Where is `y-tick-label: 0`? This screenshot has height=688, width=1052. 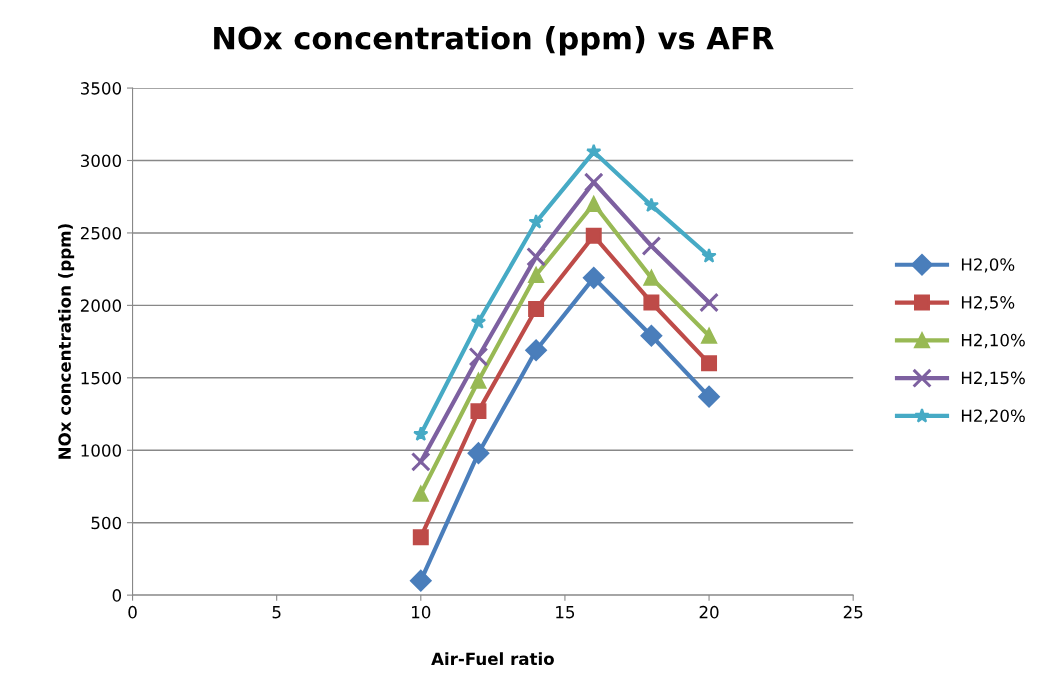
y-tick-label: 0 is located at coordinates (117, 595).